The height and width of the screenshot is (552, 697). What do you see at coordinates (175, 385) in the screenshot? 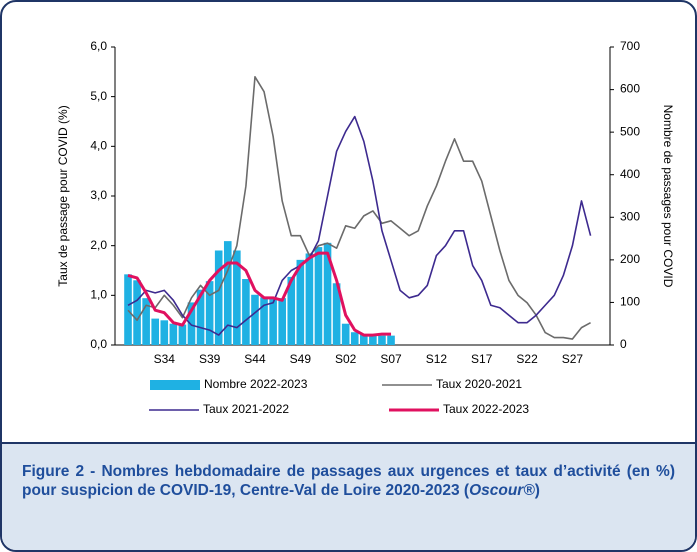
I see `legend-swatch` at bounding box center [175, 385].